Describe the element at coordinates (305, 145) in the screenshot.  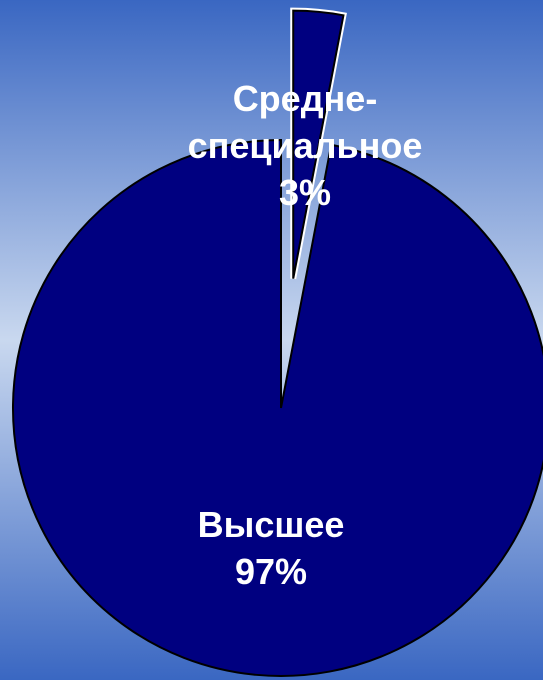
I see `slice-label-secondary-line-2: специальное` at that location.